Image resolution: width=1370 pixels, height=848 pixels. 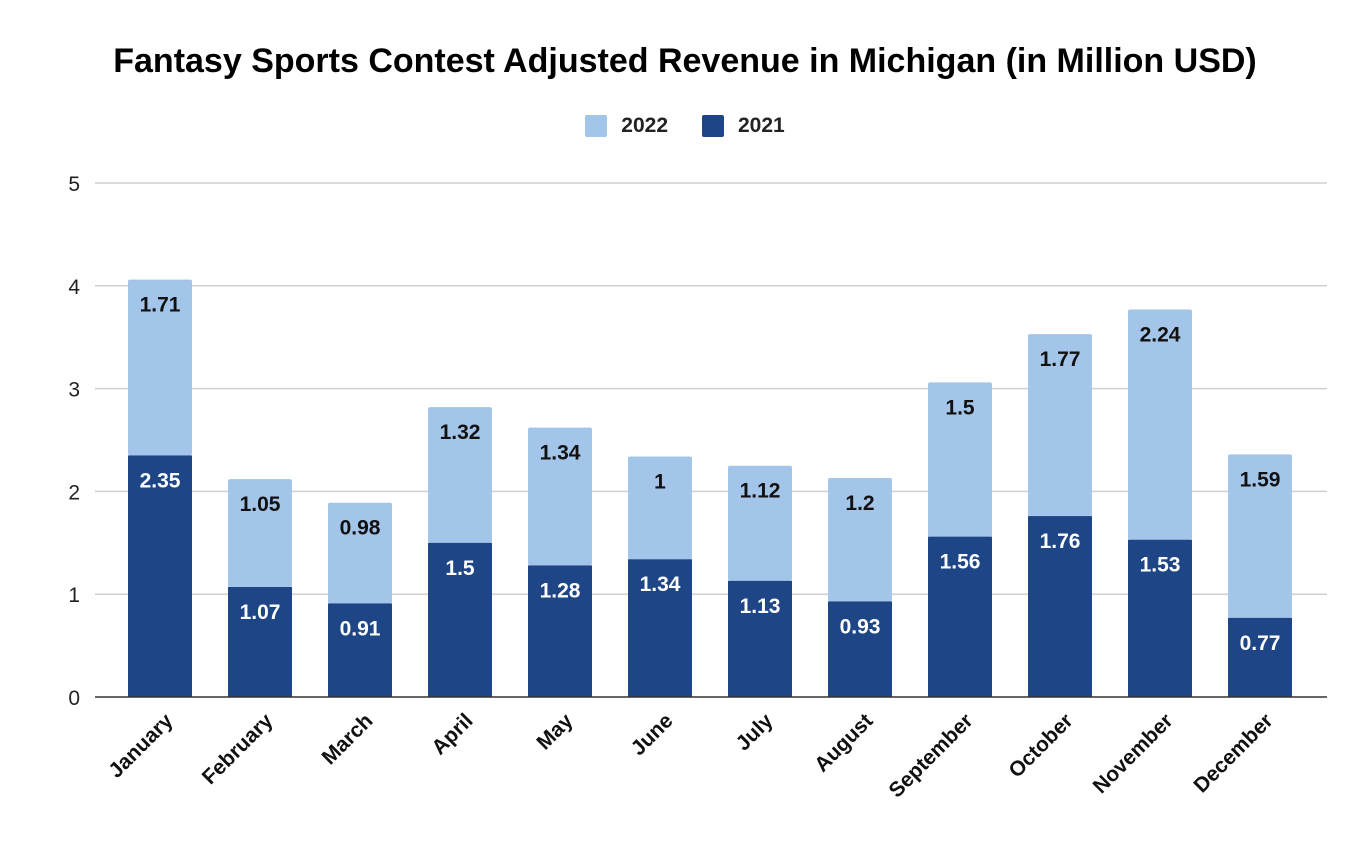 I want to click on data-label-2022-april: 1.32, so click(x=460, y=432).